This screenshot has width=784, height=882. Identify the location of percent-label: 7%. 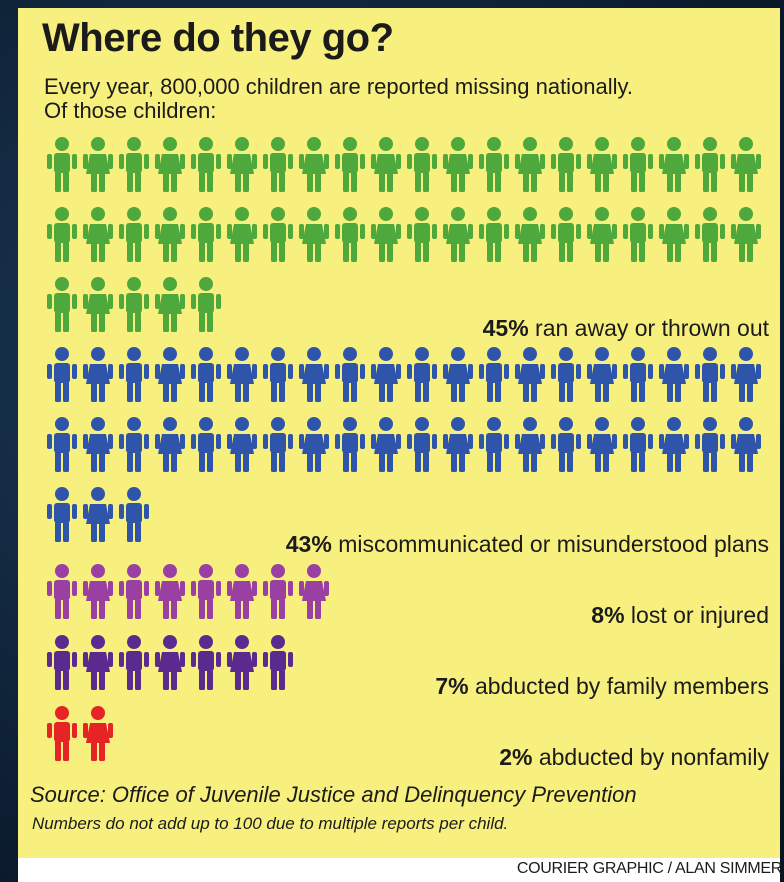
(452, 686).